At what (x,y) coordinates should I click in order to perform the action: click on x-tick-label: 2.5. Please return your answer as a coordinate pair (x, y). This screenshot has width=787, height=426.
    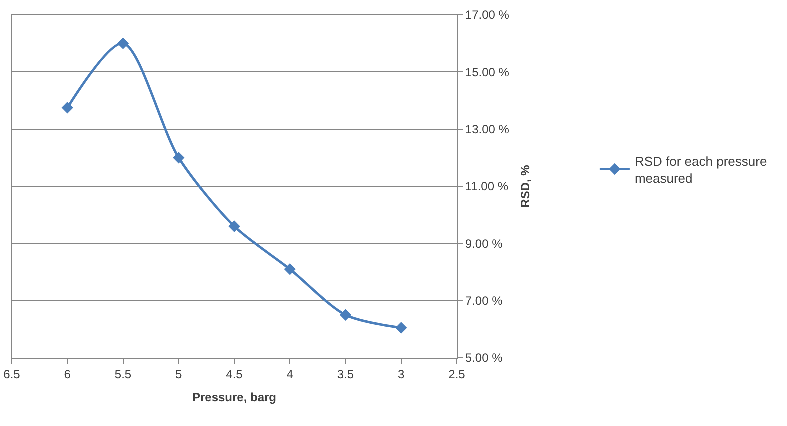
    Looking at the image, I should click on (457, 374).